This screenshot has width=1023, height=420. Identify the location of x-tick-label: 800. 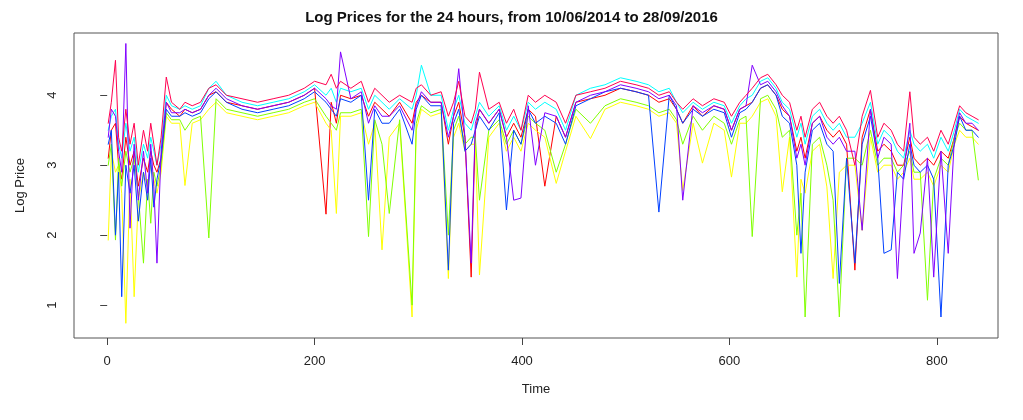
(936, 360).